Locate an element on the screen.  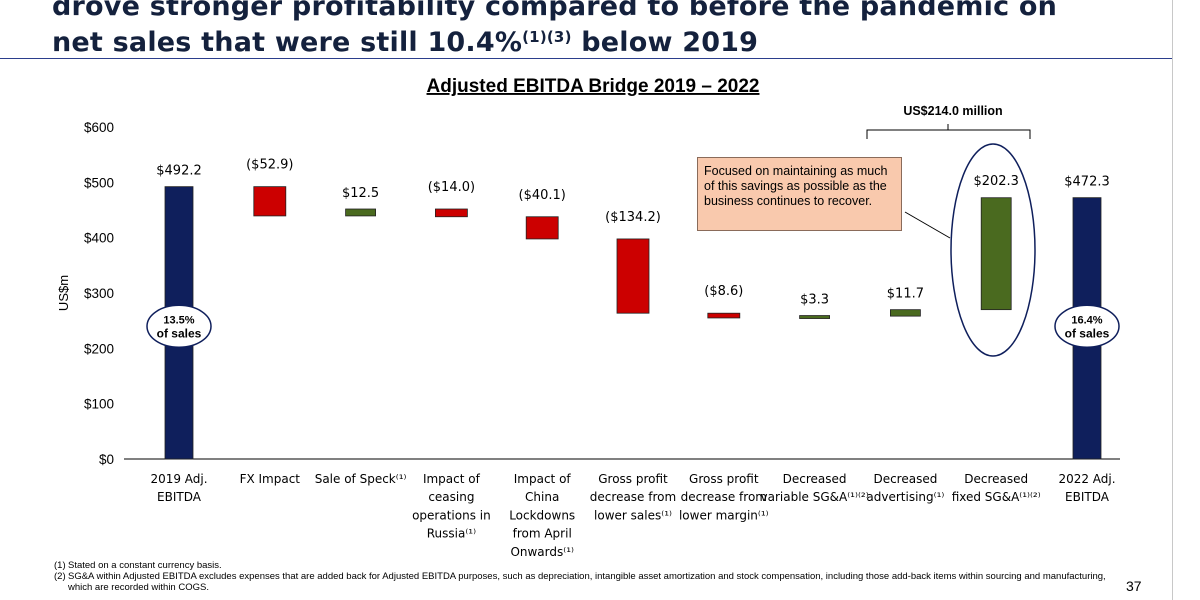
category-label-3-line-3: Russia⁽¹⁾ is located at coordinates (451, 534).